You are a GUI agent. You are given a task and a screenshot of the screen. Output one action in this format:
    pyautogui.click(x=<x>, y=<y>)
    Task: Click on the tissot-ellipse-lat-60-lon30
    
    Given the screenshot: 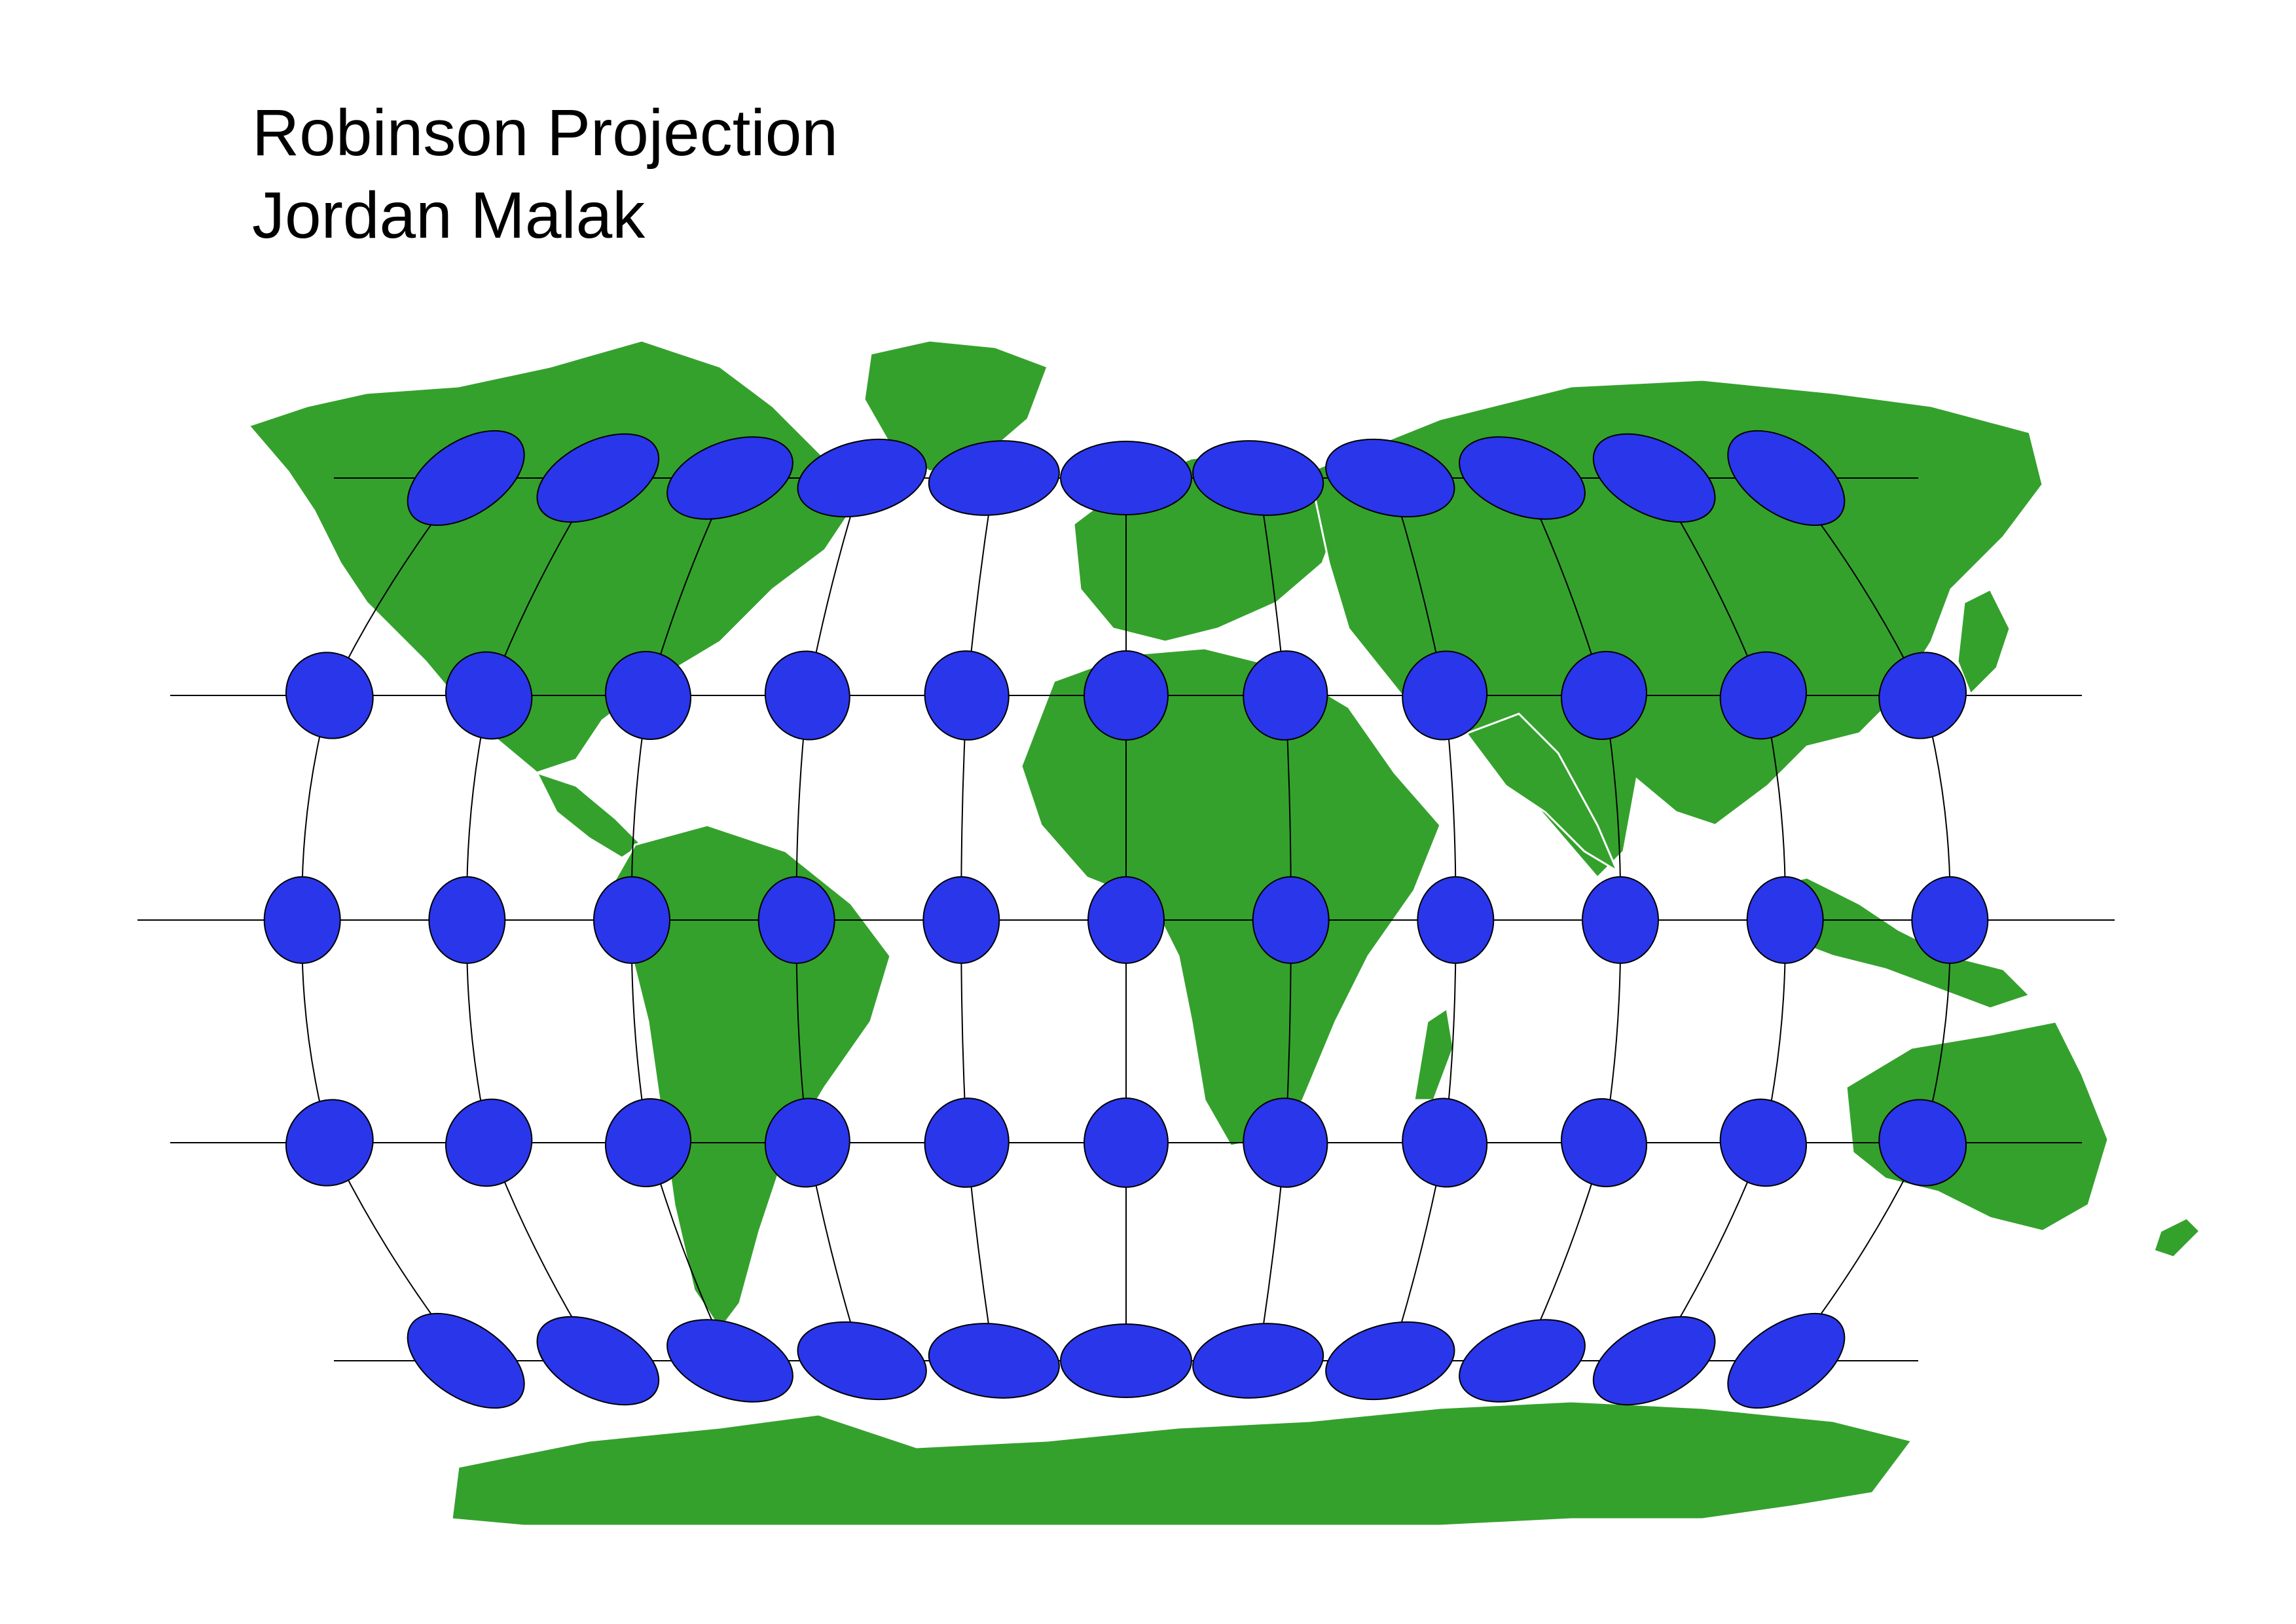 What is the action you would take?
    pyautogui.click(x=1258, y=1361)
    